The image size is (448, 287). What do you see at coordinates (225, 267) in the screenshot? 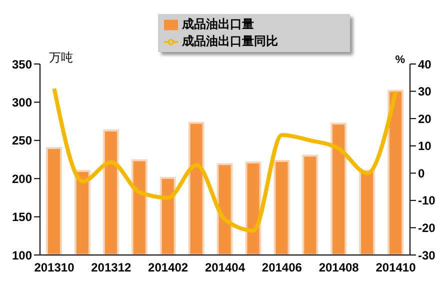
I see `x-tick-label: 201404` at bounding box center [225, 267].